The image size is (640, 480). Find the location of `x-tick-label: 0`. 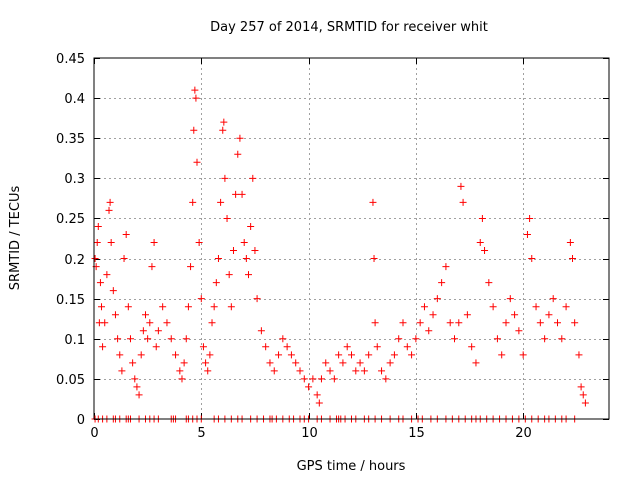

x-tick-label: 0 is located at coordinates (94, 433).